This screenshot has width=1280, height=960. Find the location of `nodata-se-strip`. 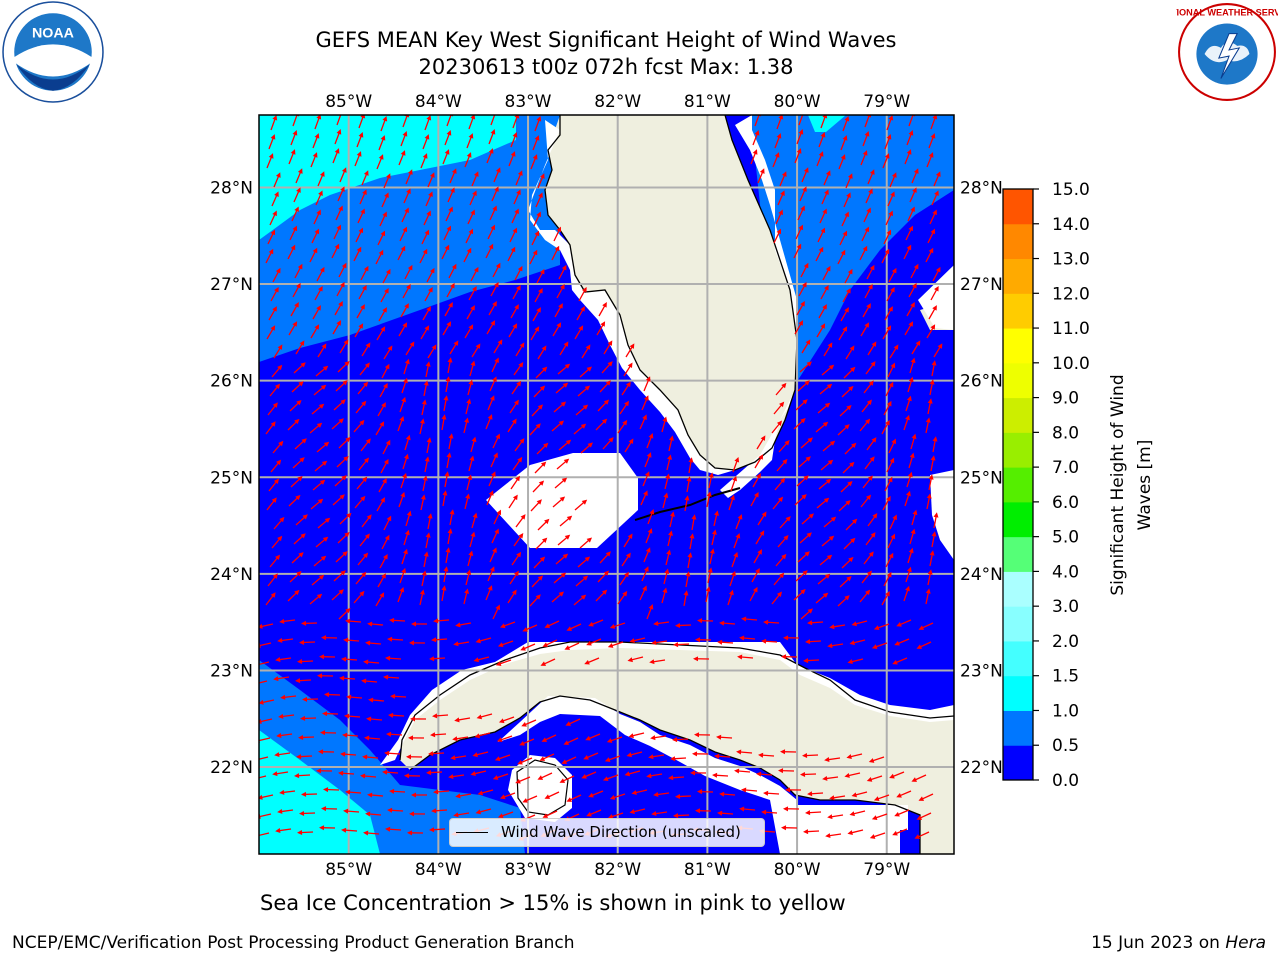

nodata-se-strip is located at coordinates (852, 829).